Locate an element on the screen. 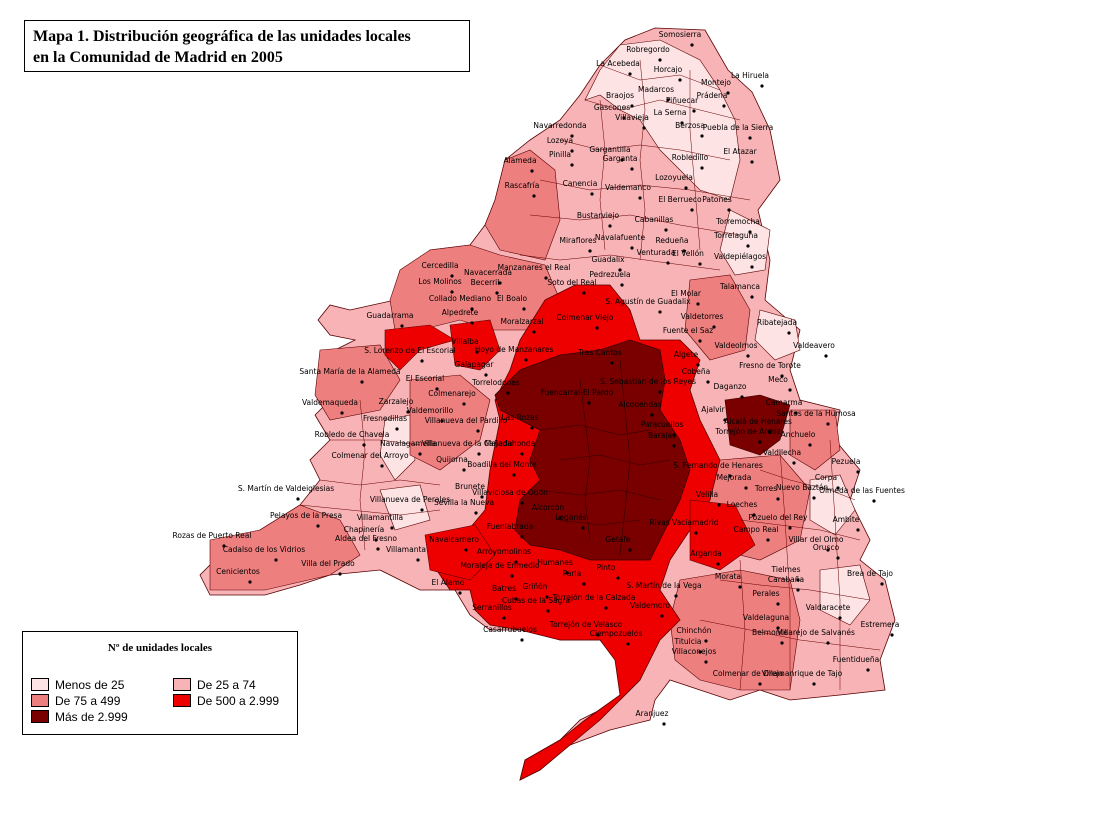 The width and height of the screenshot is (1100, 814). municipality-label: Puebla de la Sierra is located at coordinates (738, 127).